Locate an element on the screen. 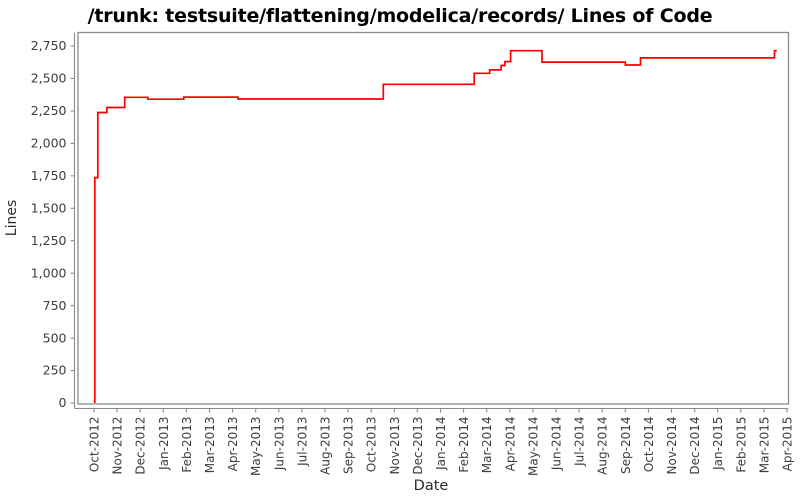 This screenshot has height=500, width=800. y-tick-label: 250 is located at coordinates (55, 370).